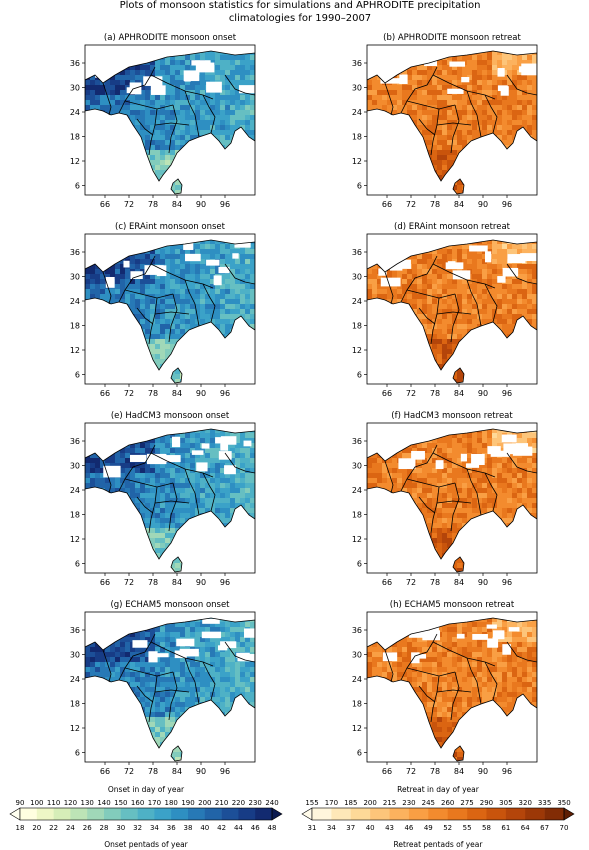 This screenshot has width=589, height=850. I want to click on panel-d-lat-tick: 12, so click(357, 350).